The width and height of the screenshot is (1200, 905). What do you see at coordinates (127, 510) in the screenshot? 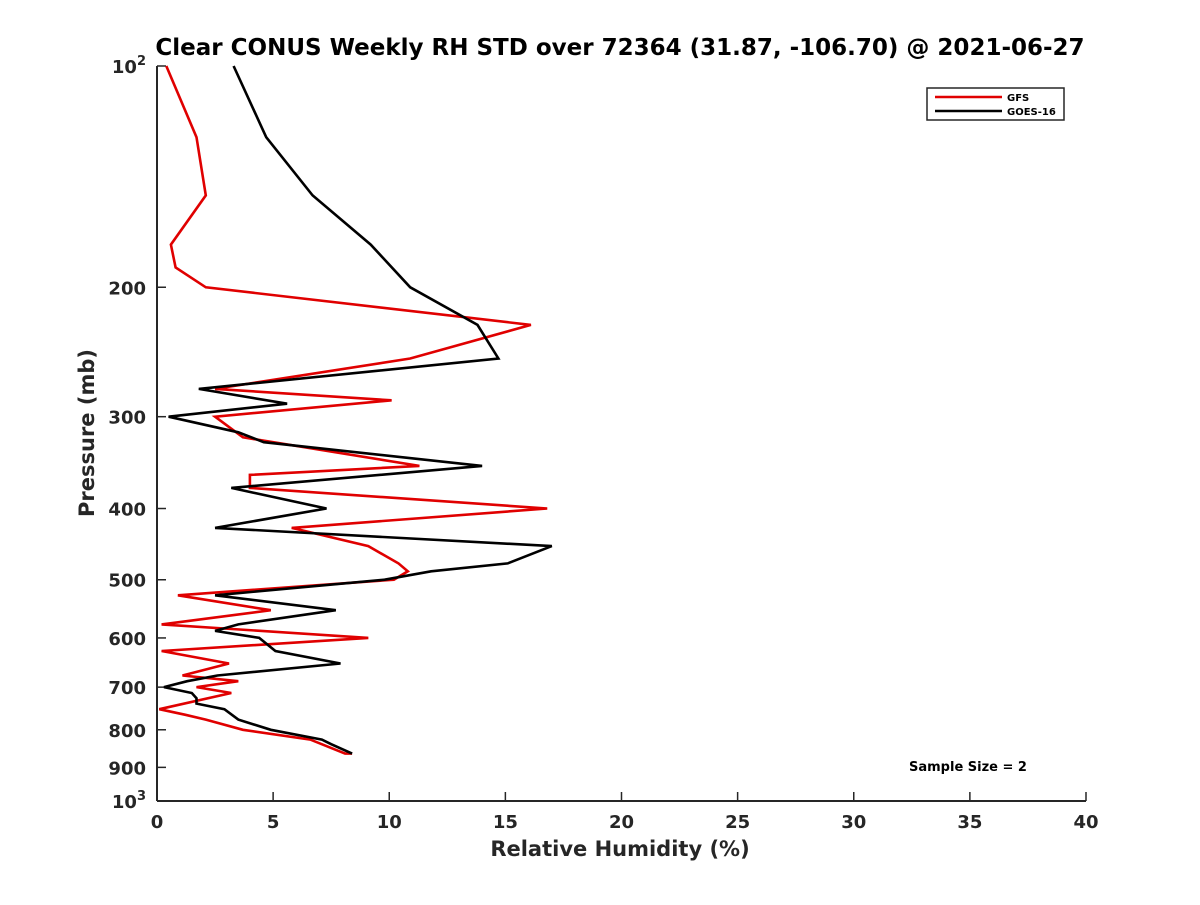
I see `y-tick-label: 400` at bounding box center [127, 510].